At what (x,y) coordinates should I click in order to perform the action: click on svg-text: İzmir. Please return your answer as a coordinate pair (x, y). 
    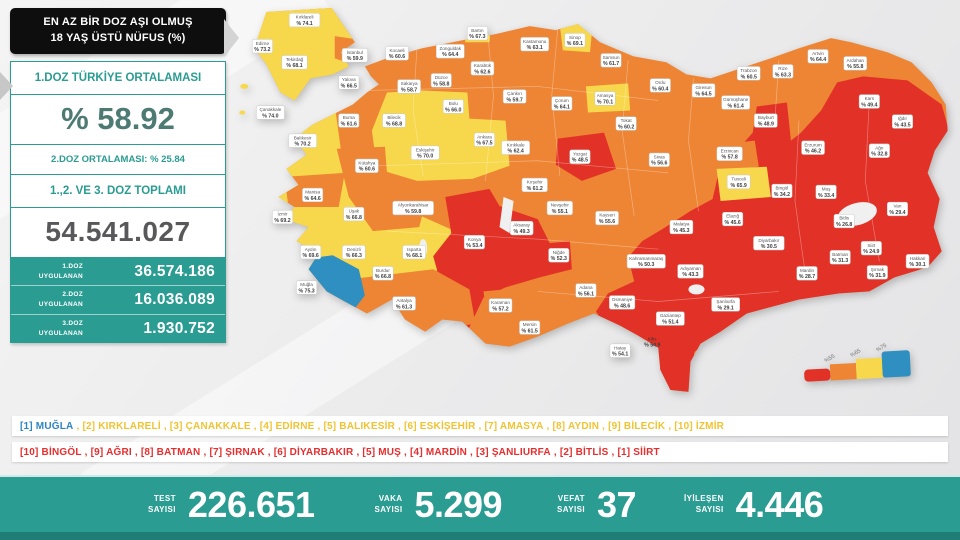
    Looking at the image, I should click on (282, 214).